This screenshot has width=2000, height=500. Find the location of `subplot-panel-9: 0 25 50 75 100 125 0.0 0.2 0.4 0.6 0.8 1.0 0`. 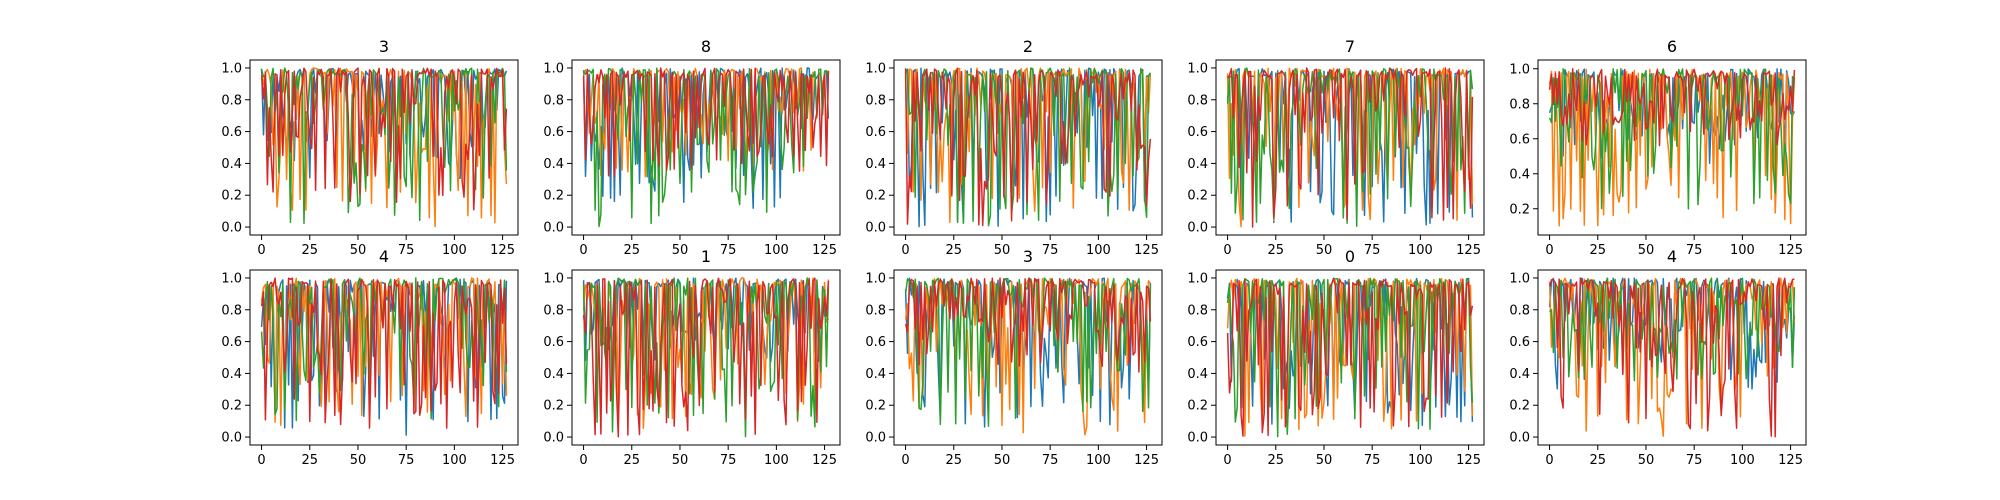

subplot-panel-9: 0 25 50 75 100 125 0.0 0.2 0.4 0.6 0.8 1.0 0 is located at coordinates (1336, 357).